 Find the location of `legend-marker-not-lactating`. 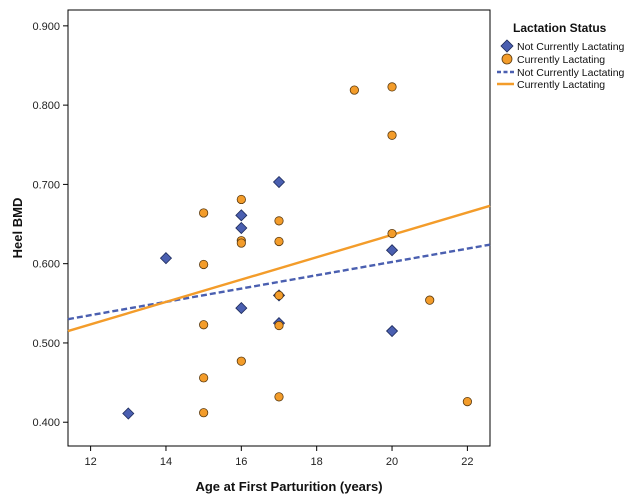

legend-marker-not-lactating is located at coordinates (507, 46).